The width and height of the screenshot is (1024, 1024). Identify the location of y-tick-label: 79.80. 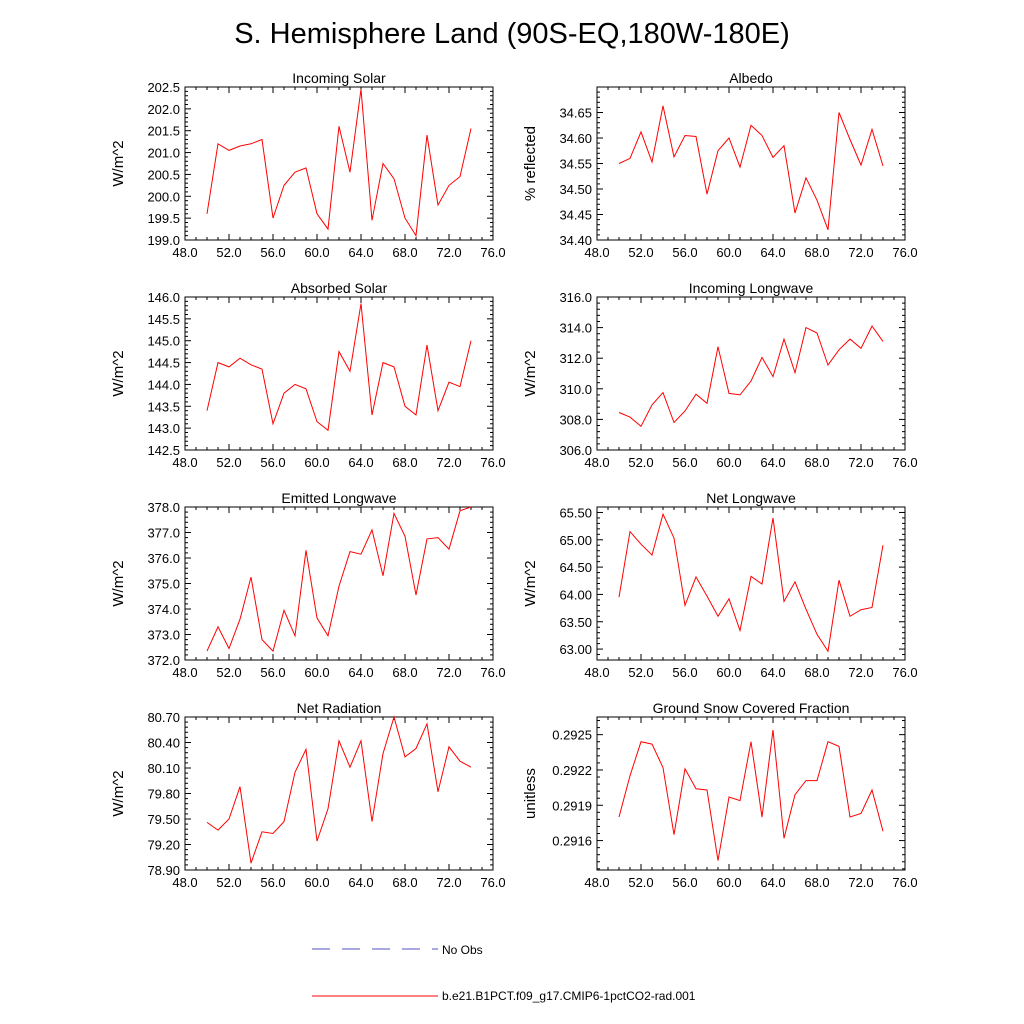
(163, 794).